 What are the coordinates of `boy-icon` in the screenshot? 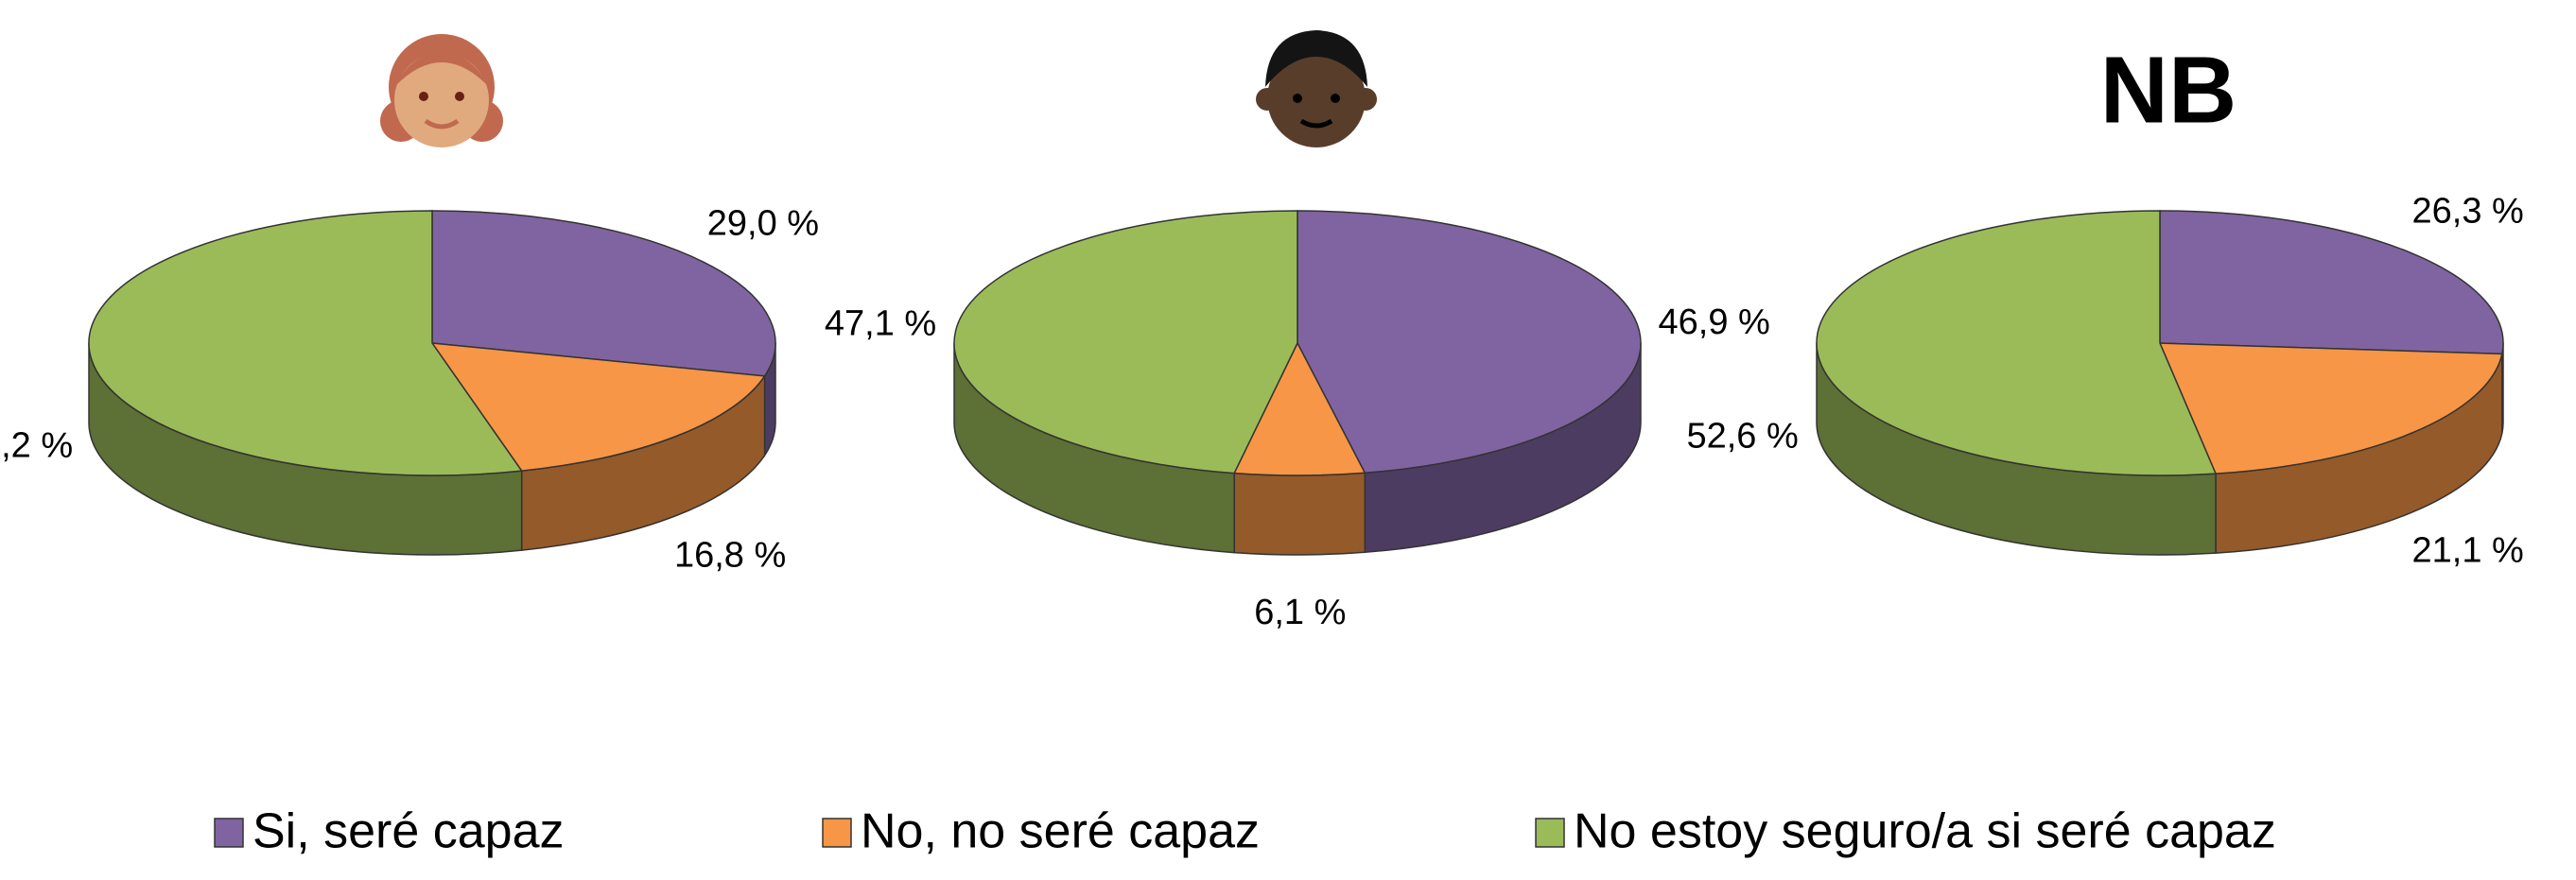 It's located at (1316, 88).